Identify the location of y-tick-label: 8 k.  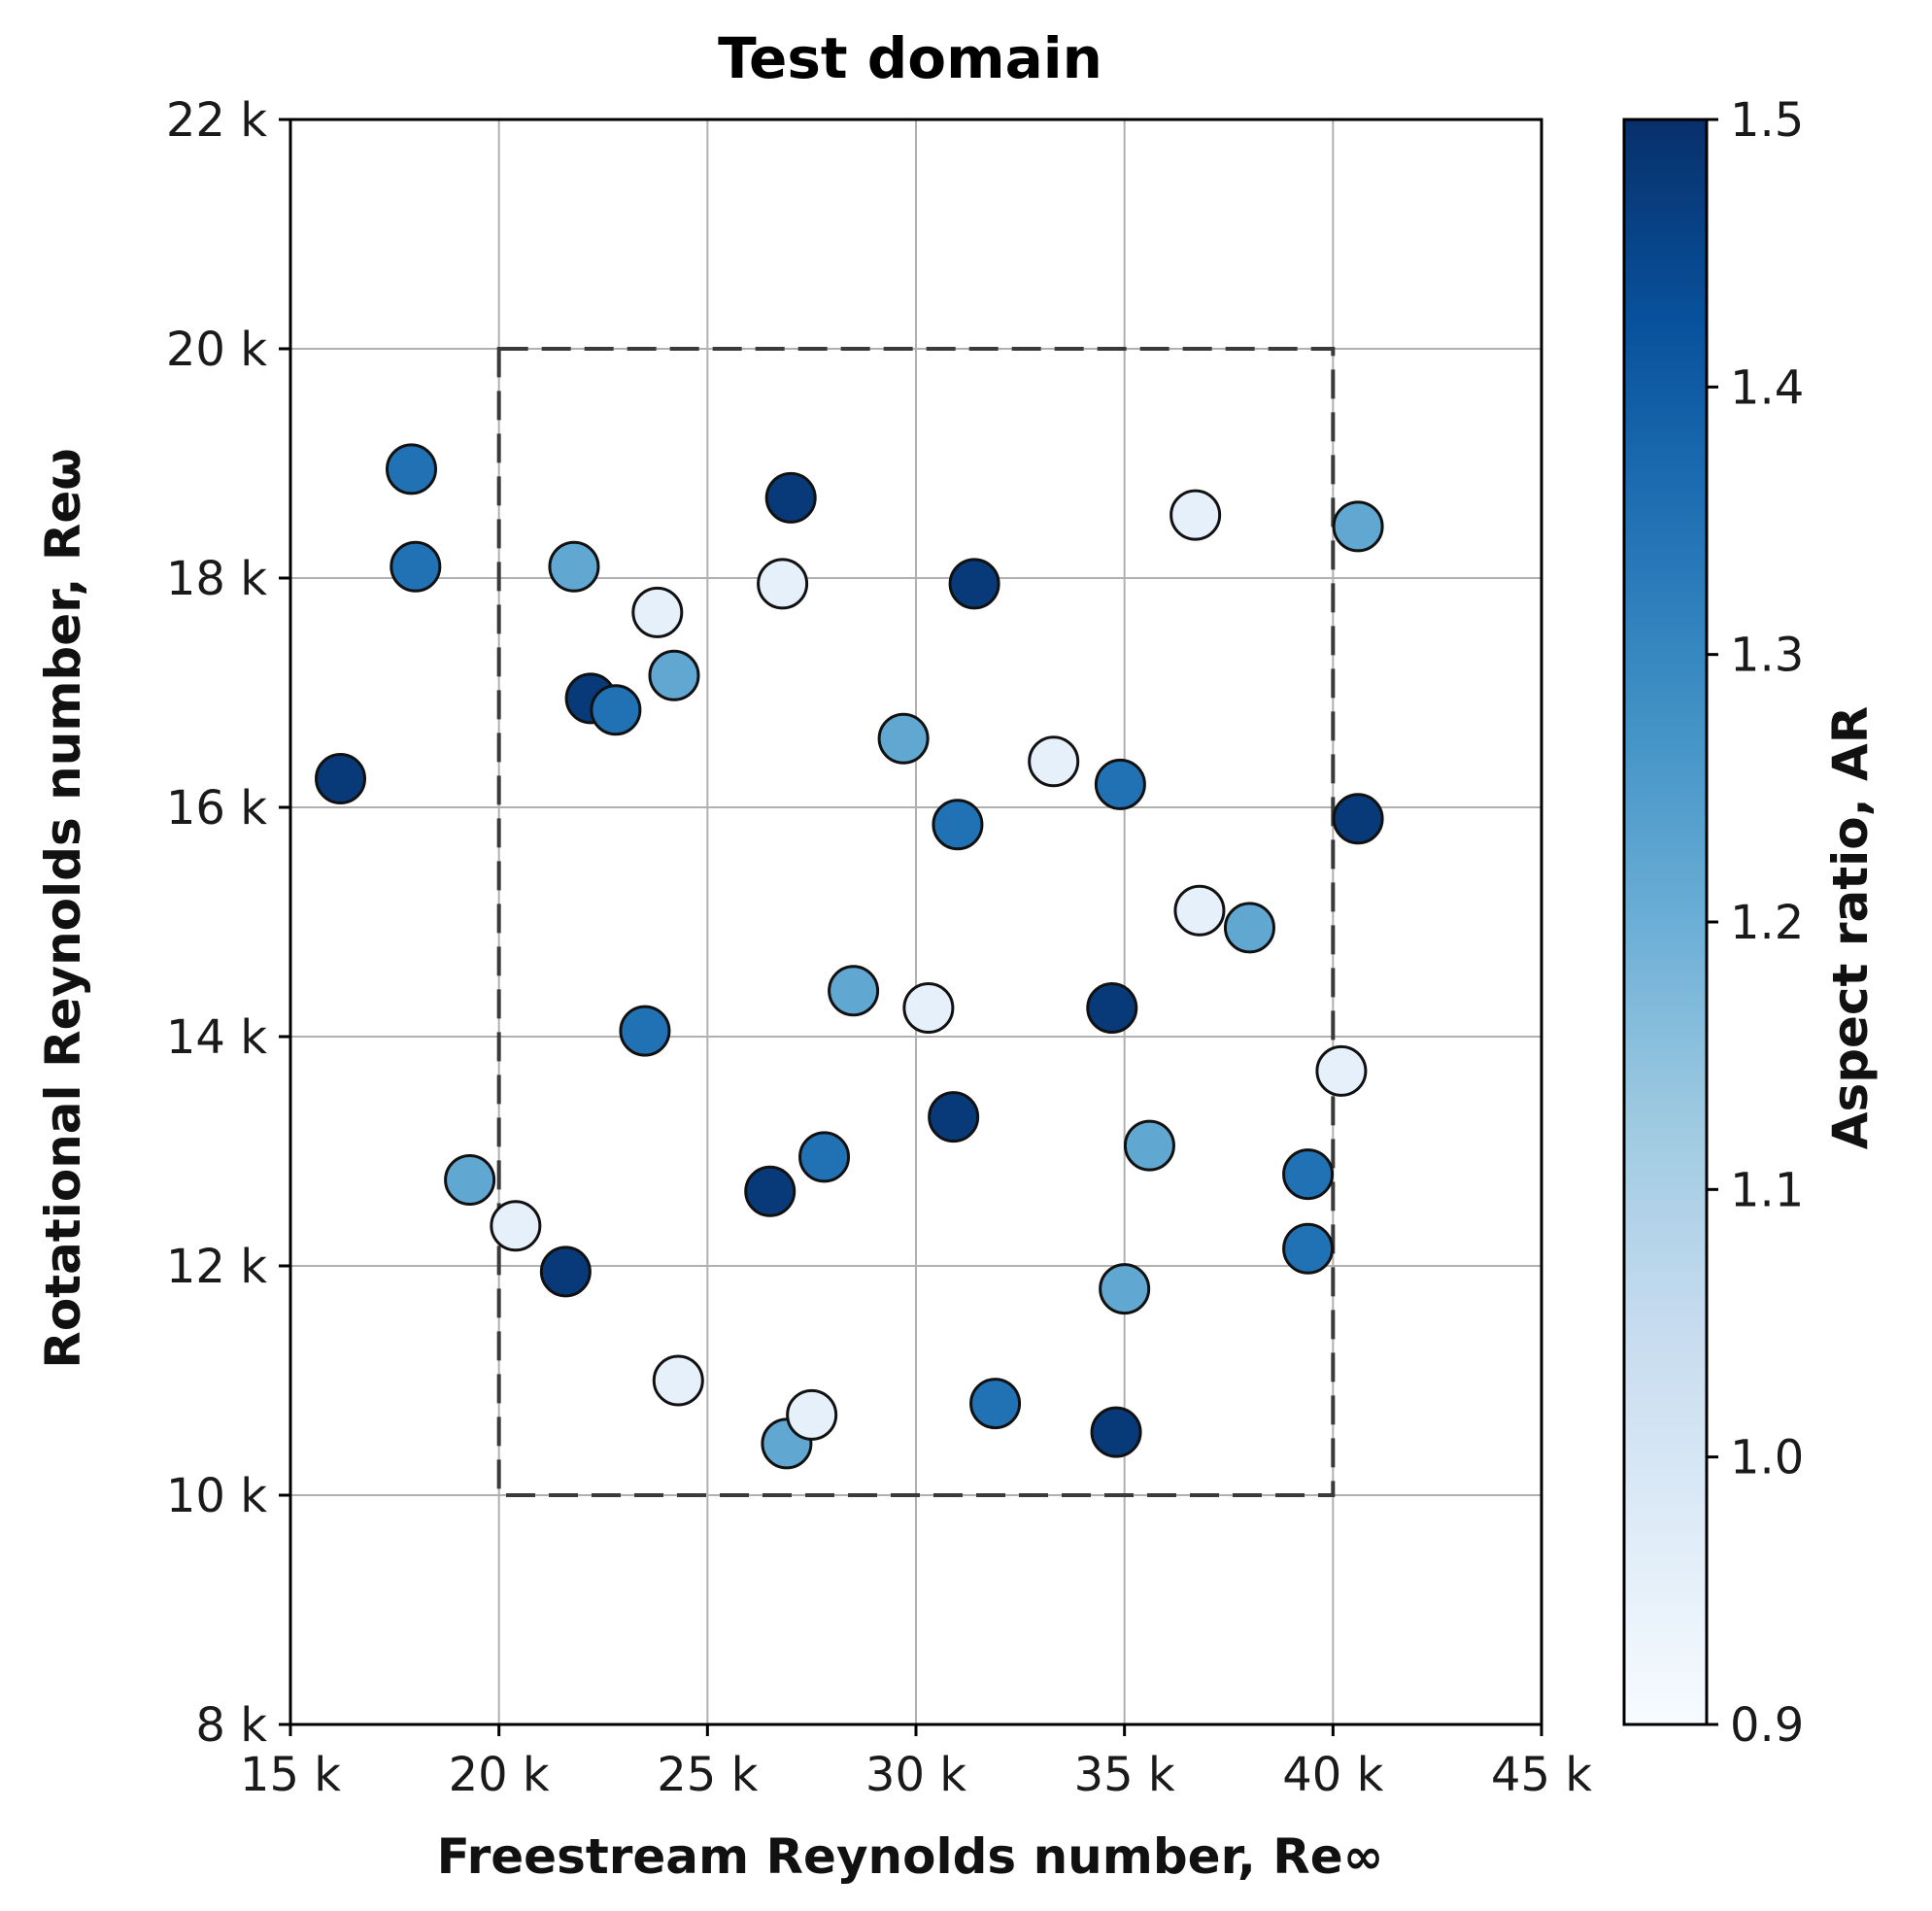
(231, 1725).